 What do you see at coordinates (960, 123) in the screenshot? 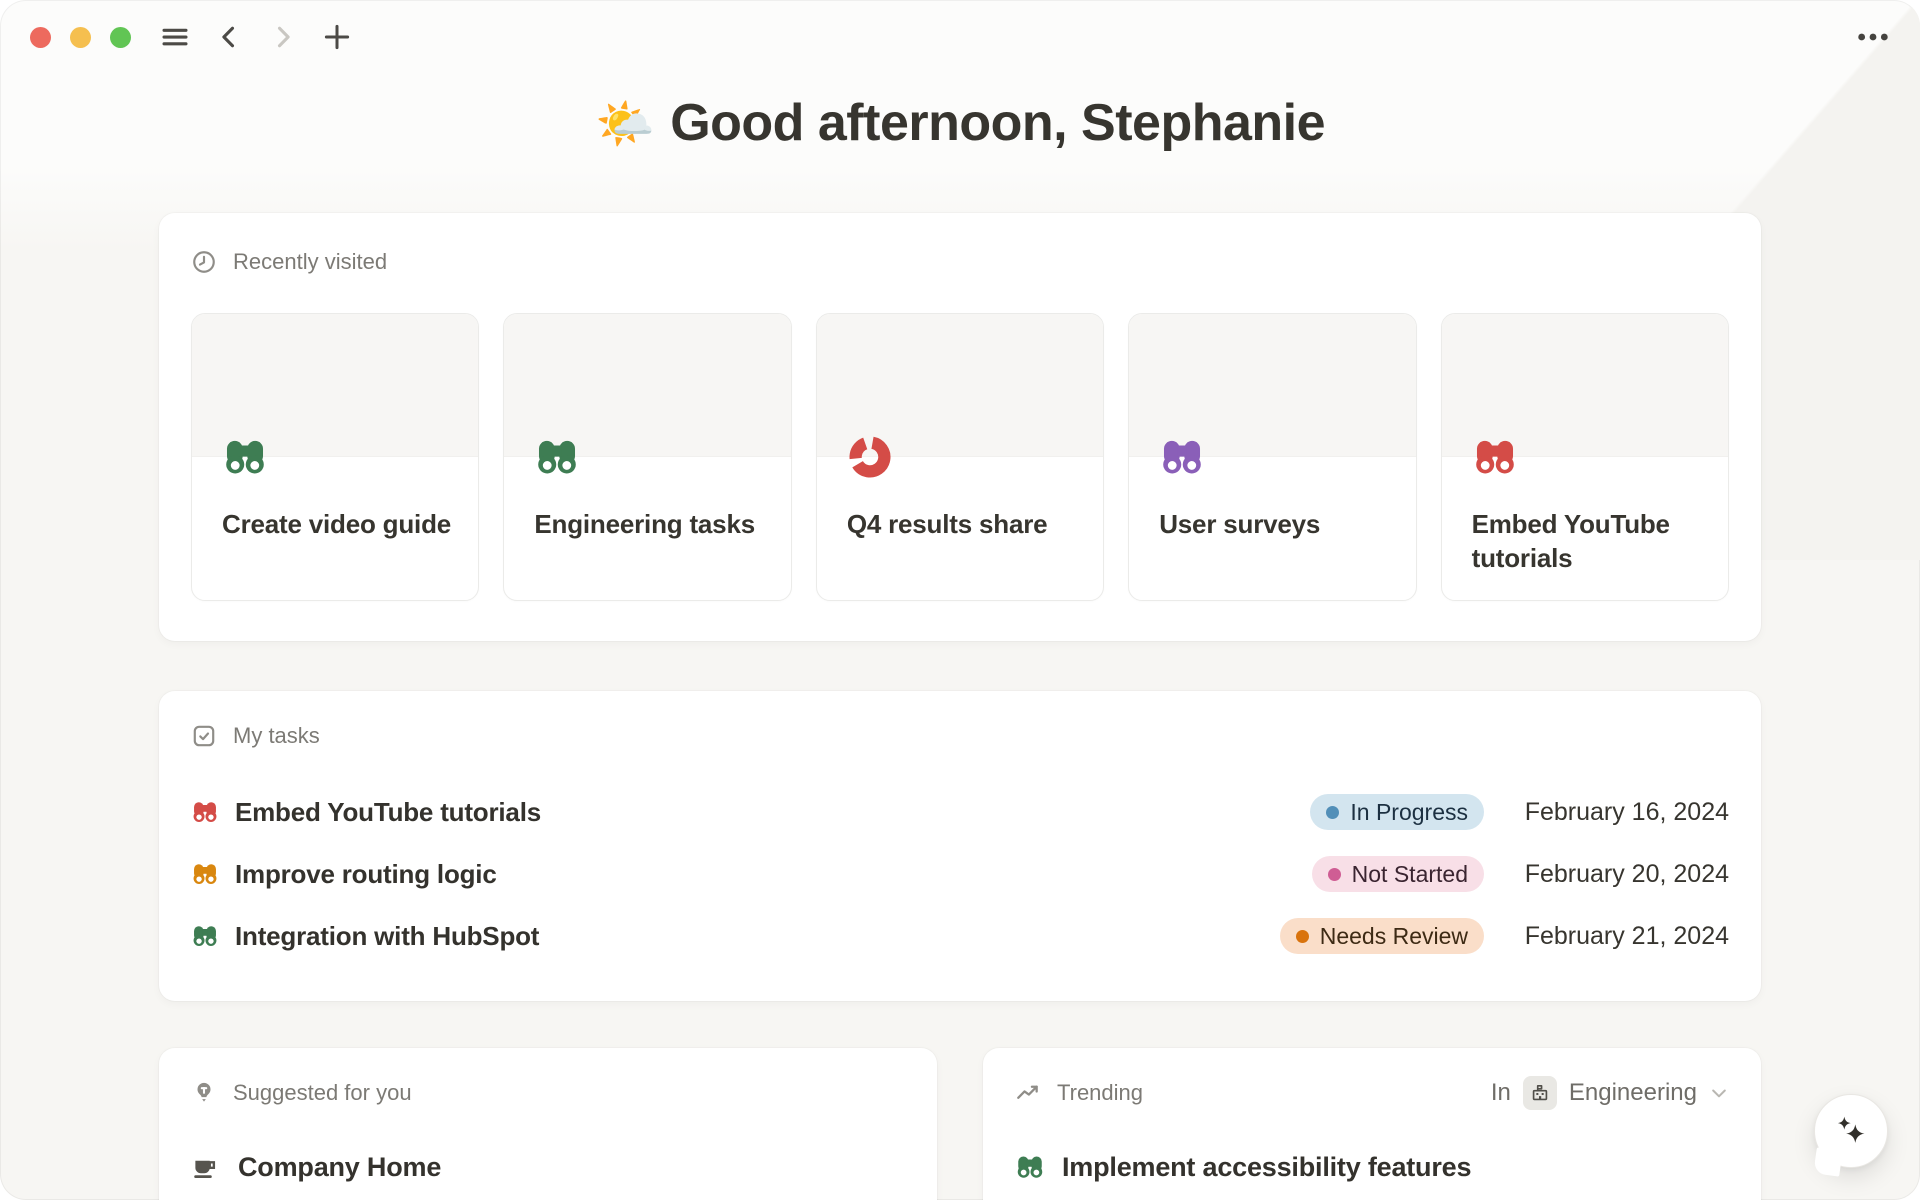
I see `page-title: 🌤️ Good afternoon, Stephanie` at bounding box center [960, 123].